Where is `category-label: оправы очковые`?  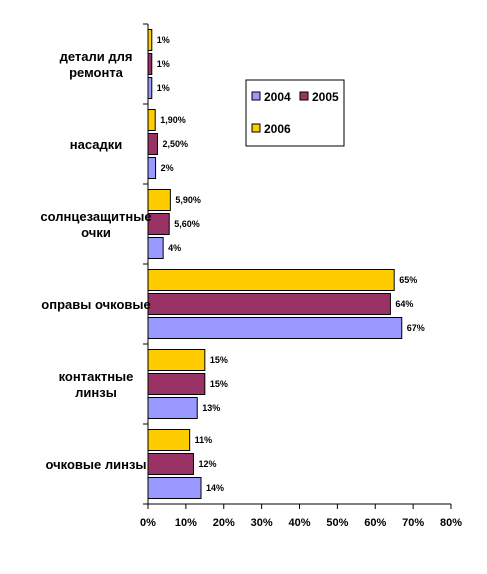
category-label: оправы очковые is located at coordinates (95, 304).